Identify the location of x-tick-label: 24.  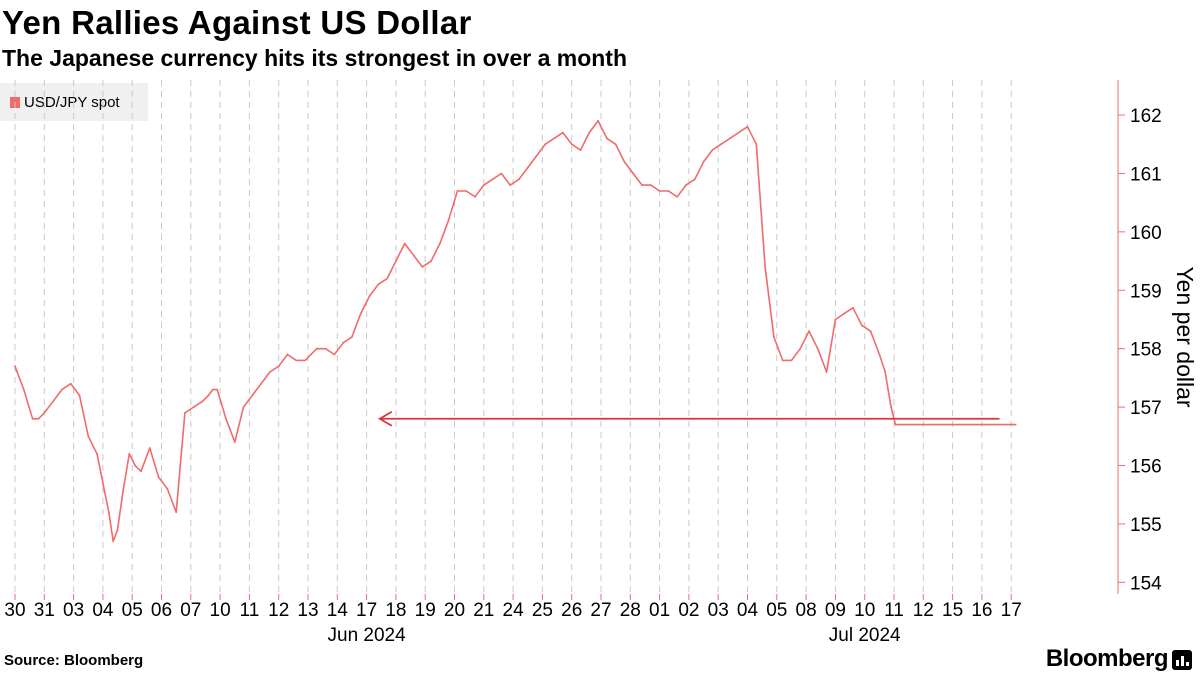
(514, 610).